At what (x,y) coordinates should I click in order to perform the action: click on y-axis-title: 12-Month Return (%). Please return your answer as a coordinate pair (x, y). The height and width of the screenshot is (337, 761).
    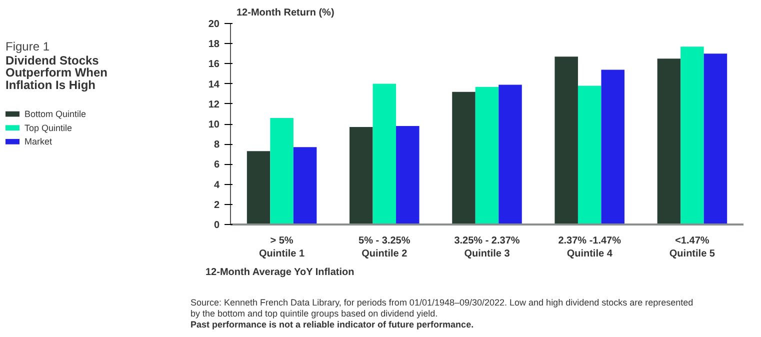
    Looking at the image, I should click on (285, 13).